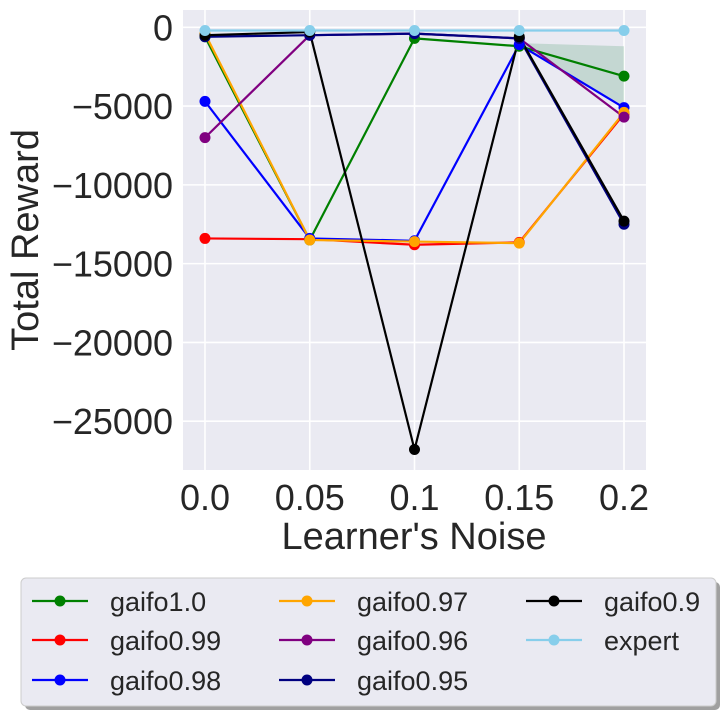 Image resolution: width=724 pixels, height=716 pixels. What do you see at coordinates (60, 680) in the screenshot?
I see `legend-marker-gaifo0.98` at bounding box center [60, 680].